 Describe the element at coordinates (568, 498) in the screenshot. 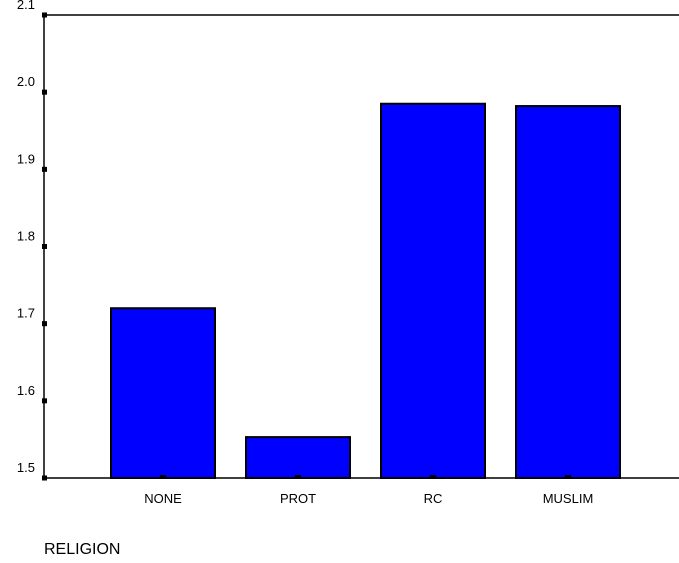

I see `x-tick-label: MUSLIM` at that location.